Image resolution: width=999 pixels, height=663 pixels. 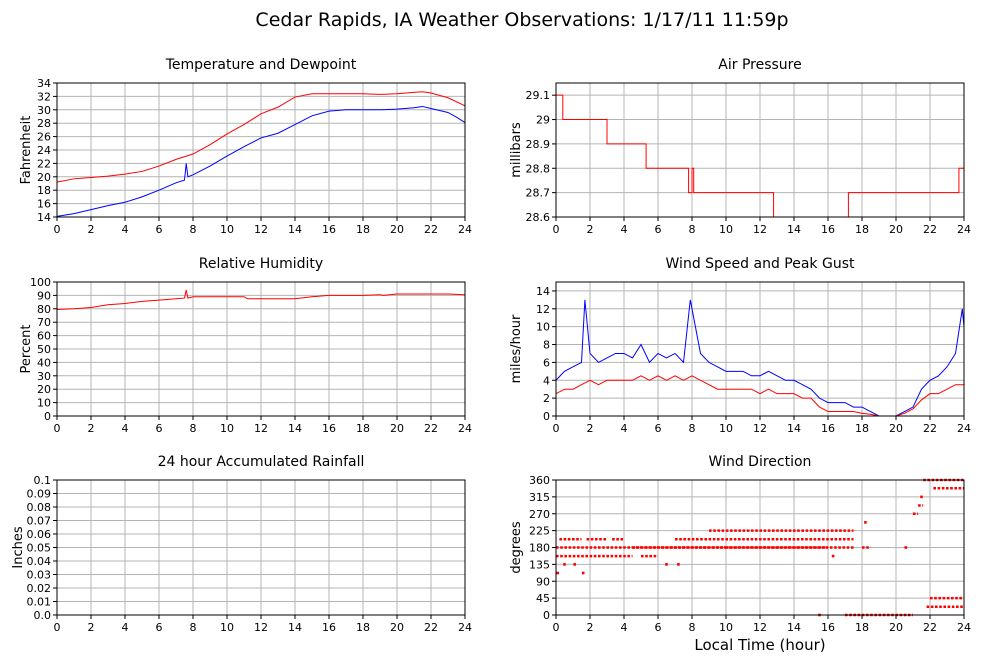 I want to click on direction-y-tick-label: 180, so click(x=539, y=548).